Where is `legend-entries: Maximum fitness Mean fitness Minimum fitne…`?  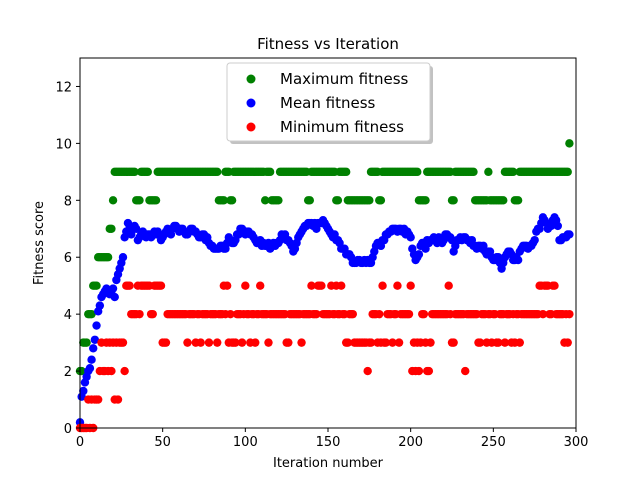
legend-entries: Maximum fitness Mean fitness Minimum fitne… is located at coordinates (327, 103).